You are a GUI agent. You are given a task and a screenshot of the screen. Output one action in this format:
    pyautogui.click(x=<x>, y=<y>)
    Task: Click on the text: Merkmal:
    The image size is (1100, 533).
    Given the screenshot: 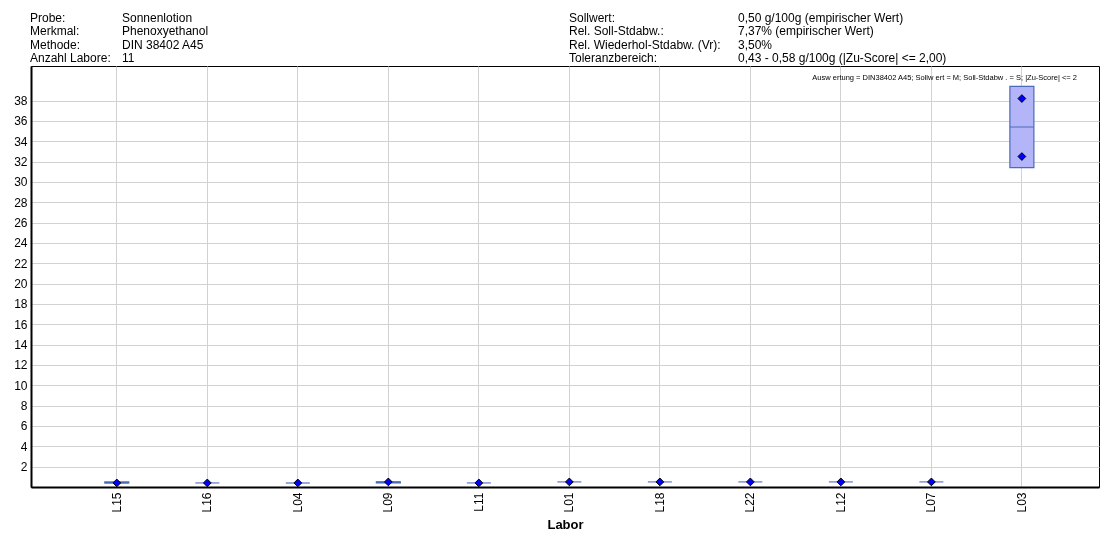 What is the action you would take?
    pyautogui.click(x=55, y=31)
    